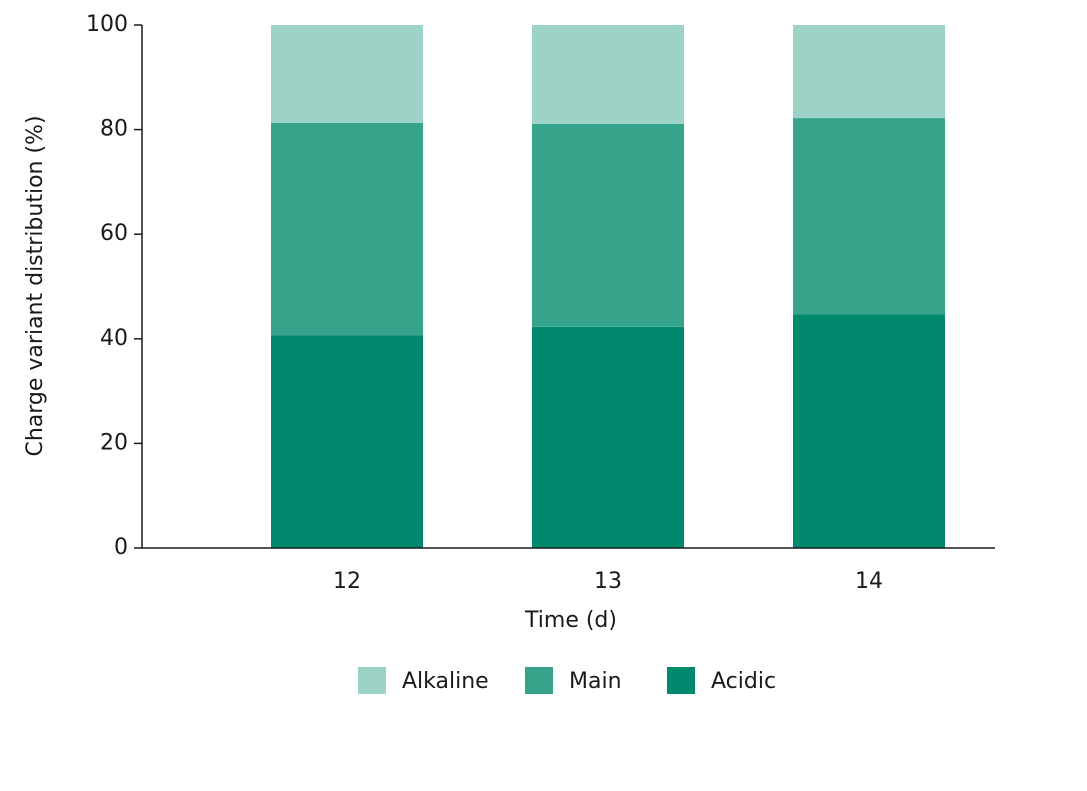  Describe the element at coordinates (743, 681) in the screenshot. I see `legend-label: Acidic` at that location.